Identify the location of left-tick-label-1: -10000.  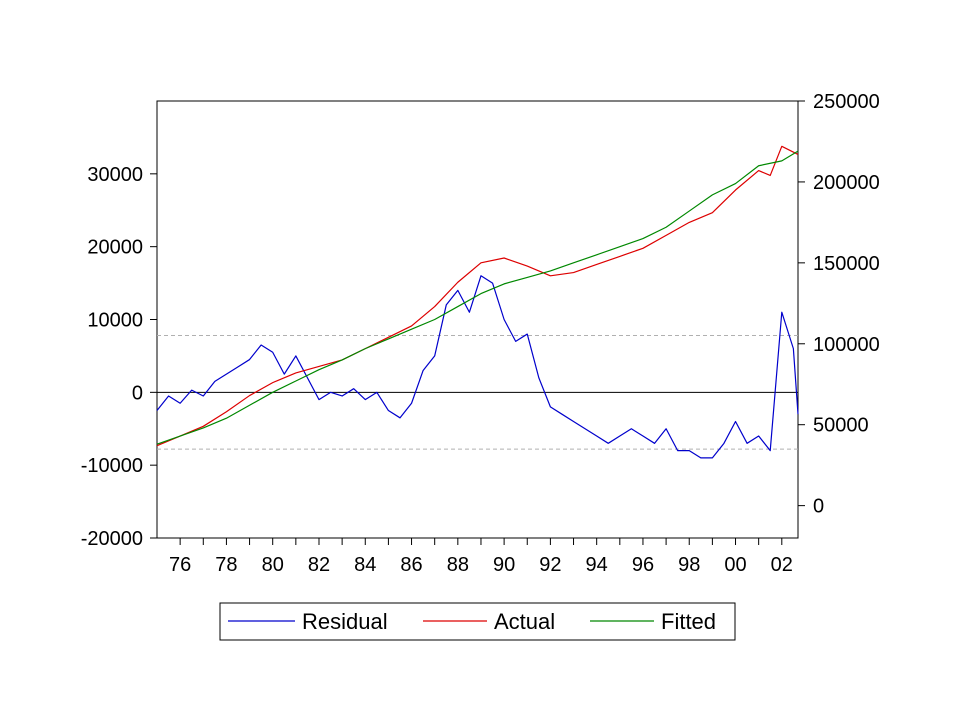
(112, 466).